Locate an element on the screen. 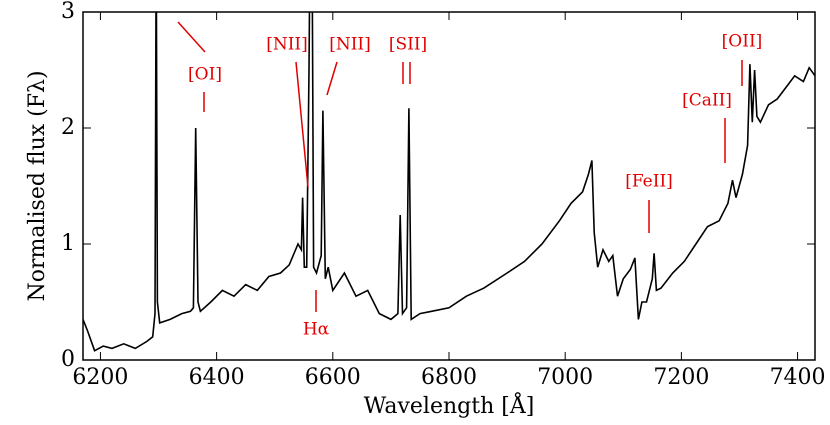 The width and height of the screenshot is (830, 425). x-tick-label: 6200 is located at coordinates (100, 377).